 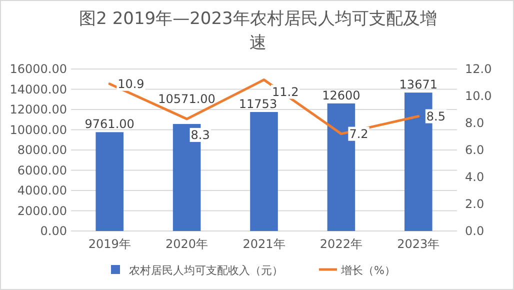 I want to click on y2-tick-label: 0.0, so click(x=474, y=231).